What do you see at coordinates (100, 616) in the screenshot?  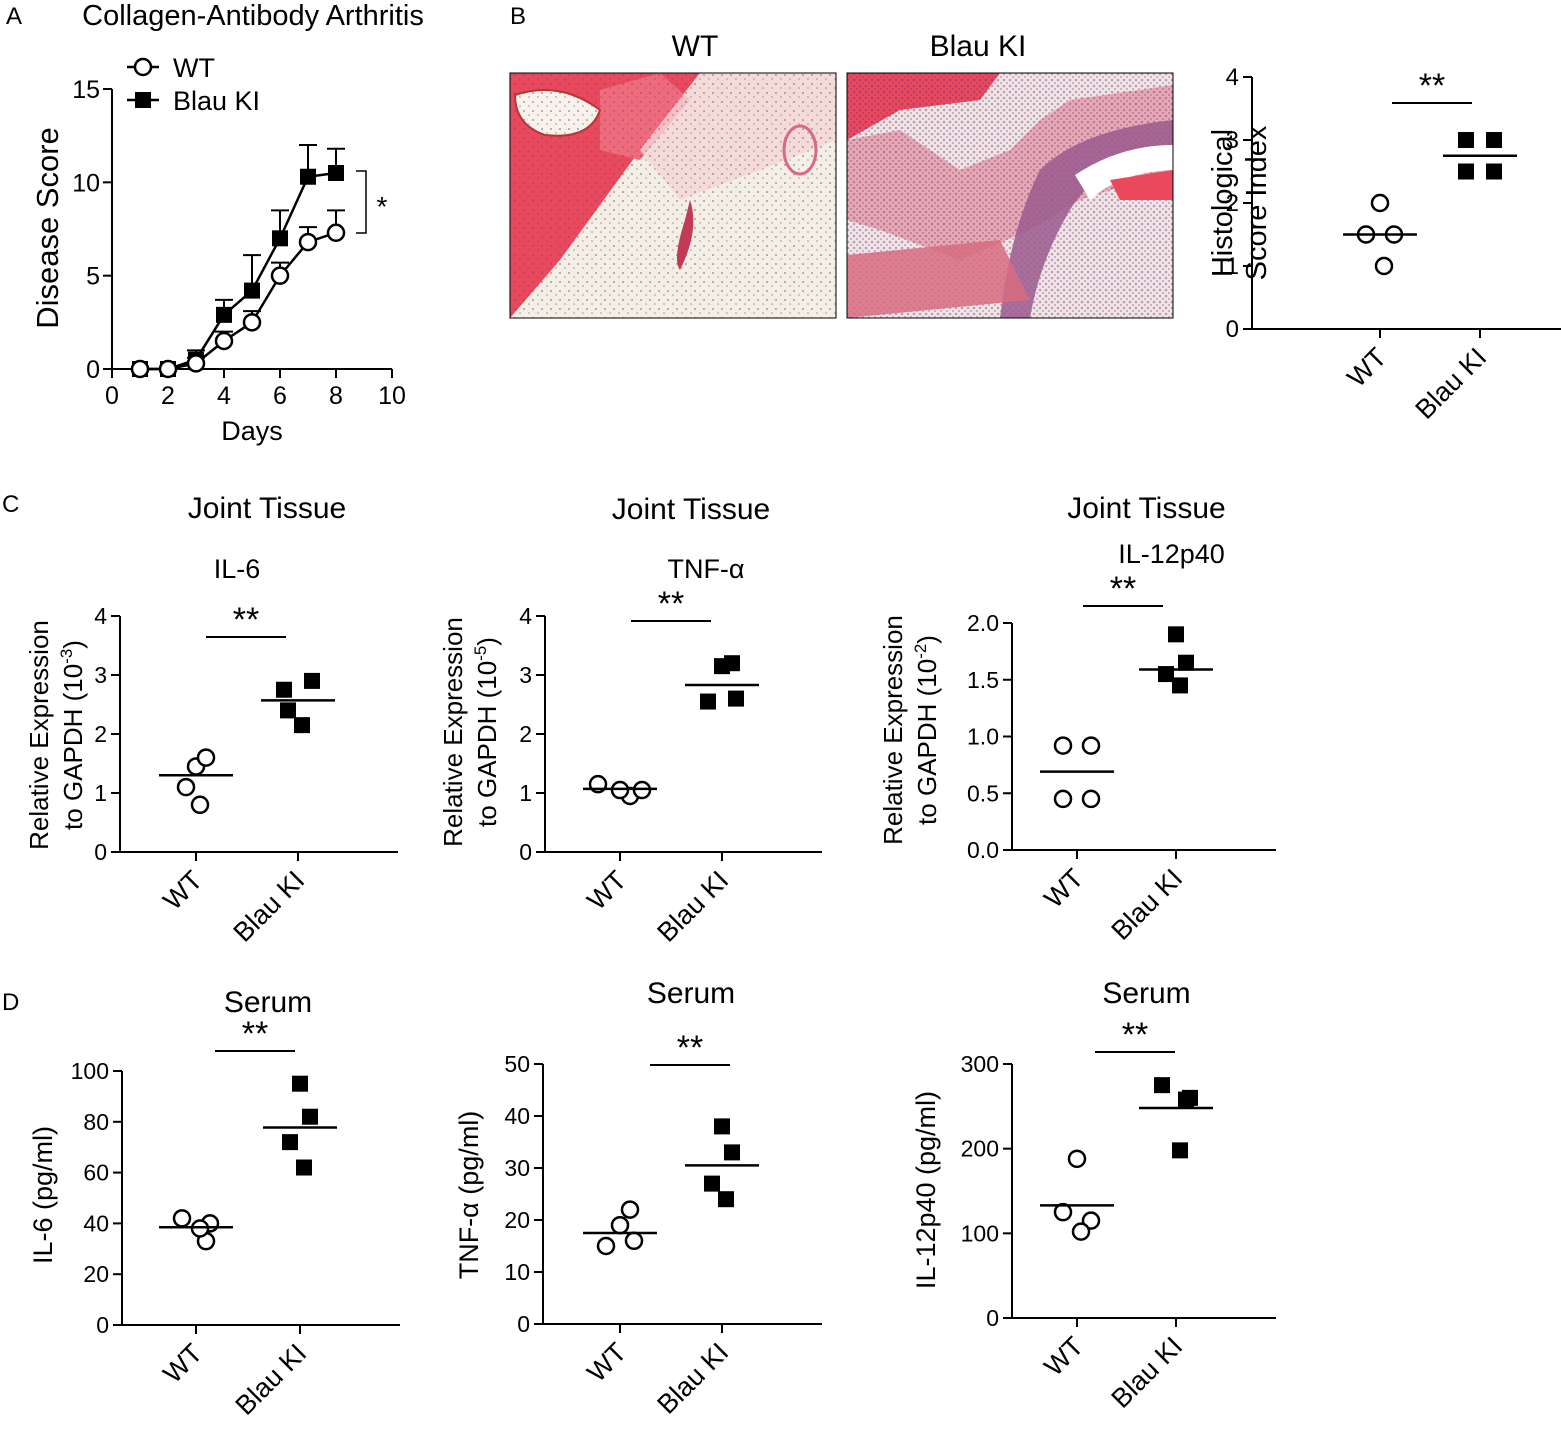 I see `y-tick-label: 4` at bounding box center [100, 616].